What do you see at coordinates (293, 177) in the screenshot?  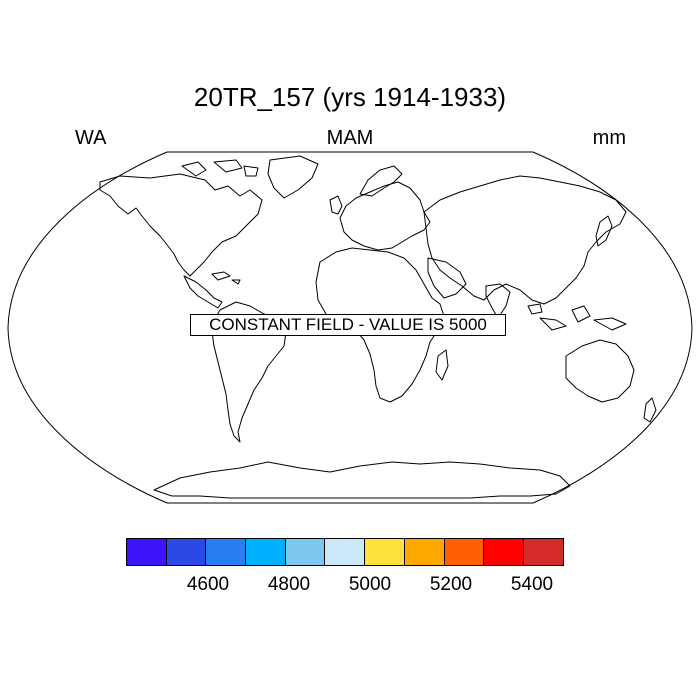 I see `greenland-outline` at bounding box center [293, 177].